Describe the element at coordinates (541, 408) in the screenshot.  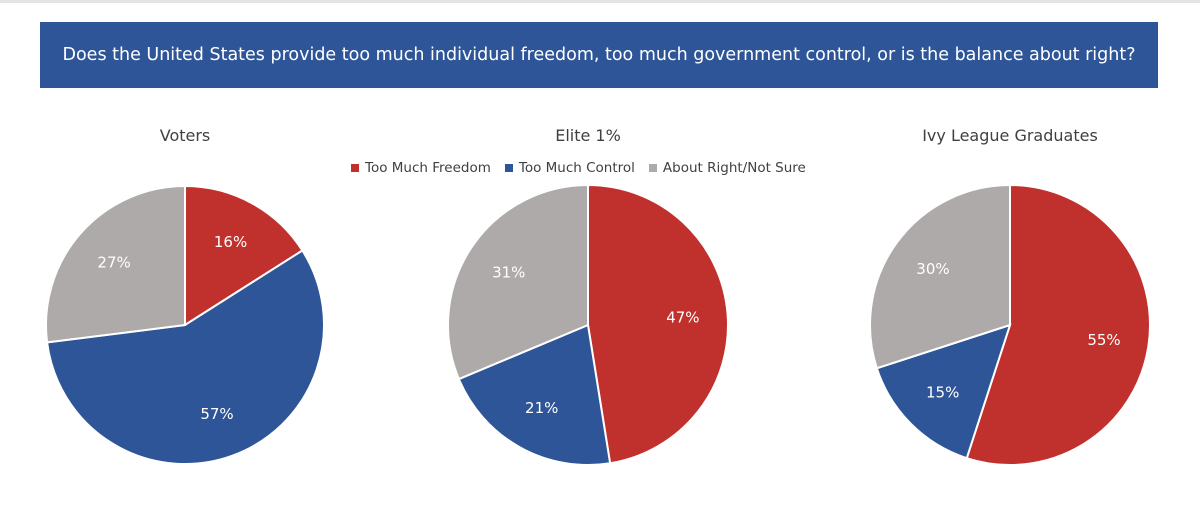
I see `data-label-elite-1: 21%` at that location.